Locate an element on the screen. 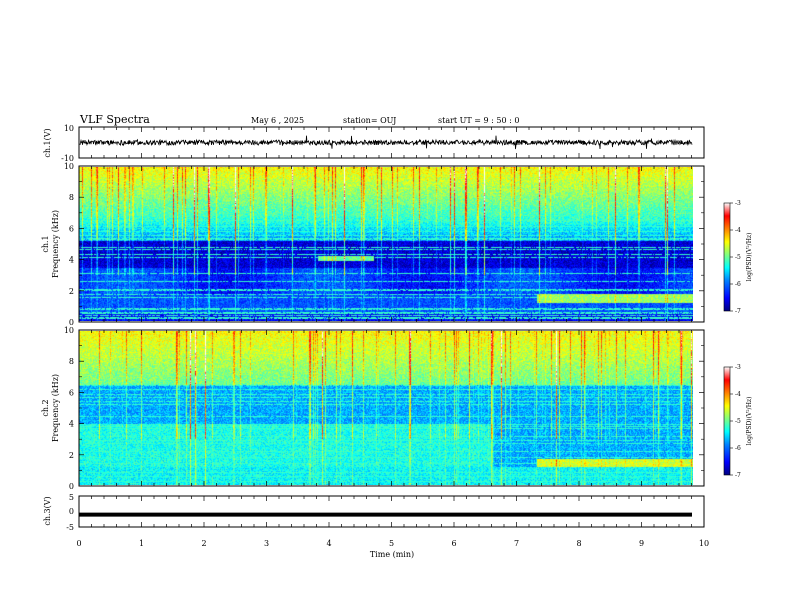  x-tick-label: 8 is located at coordinates (578, 543).